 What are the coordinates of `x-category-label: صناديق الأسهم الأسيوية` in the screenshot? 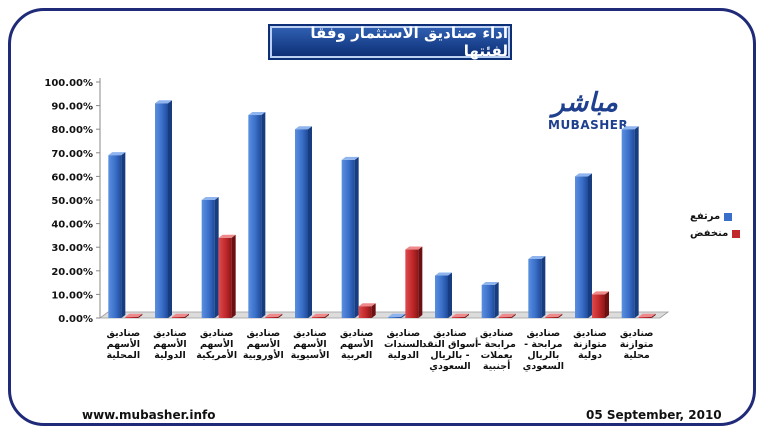 It's located at (310, 344).